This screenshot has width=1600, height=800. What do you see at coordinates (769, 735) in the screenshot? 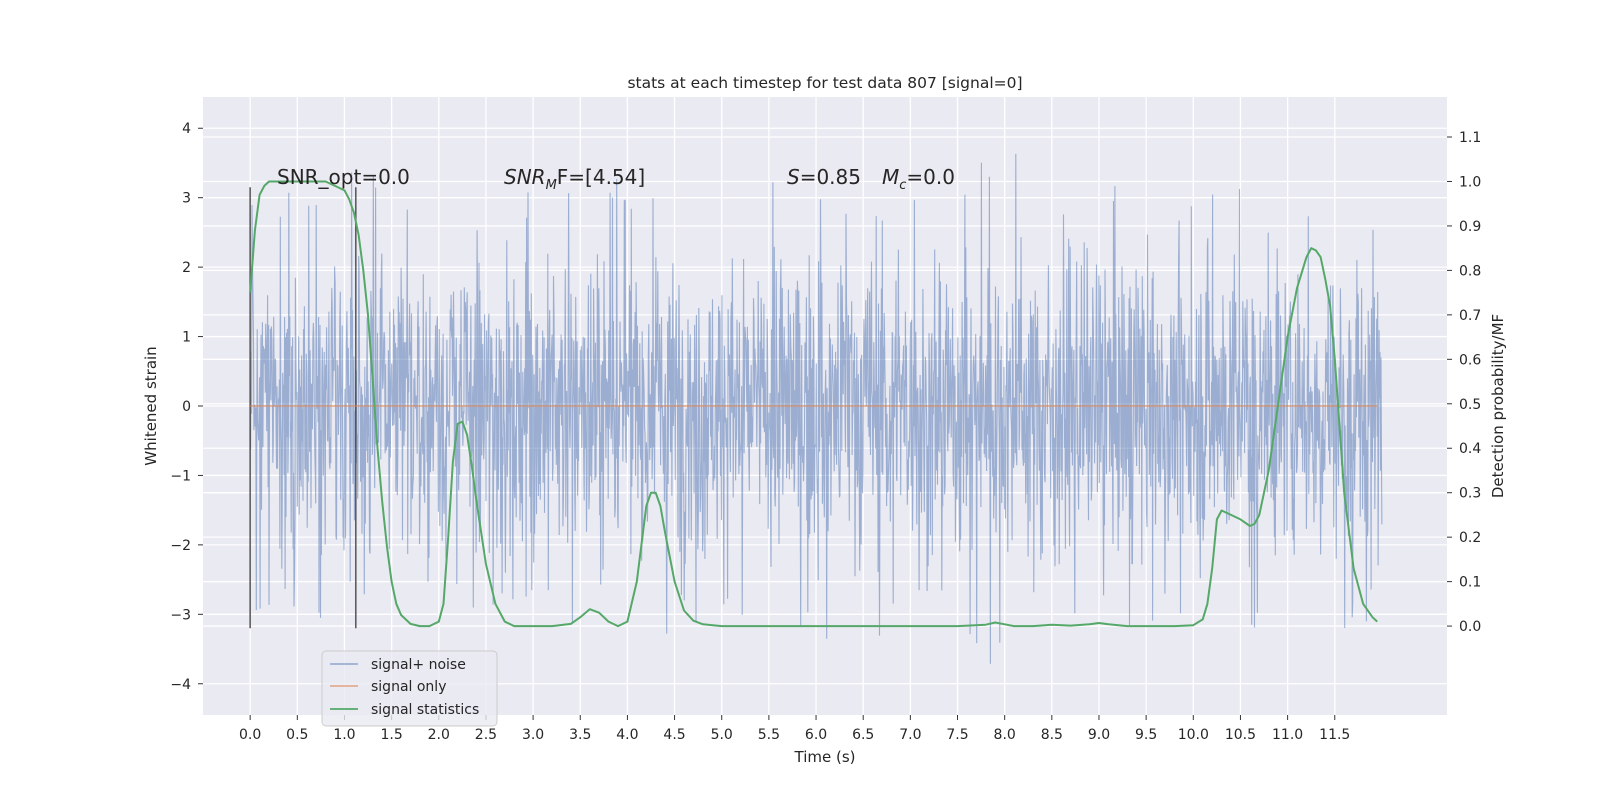
I see `x-tick-label: 5.5` at bounding box center [769, 735].